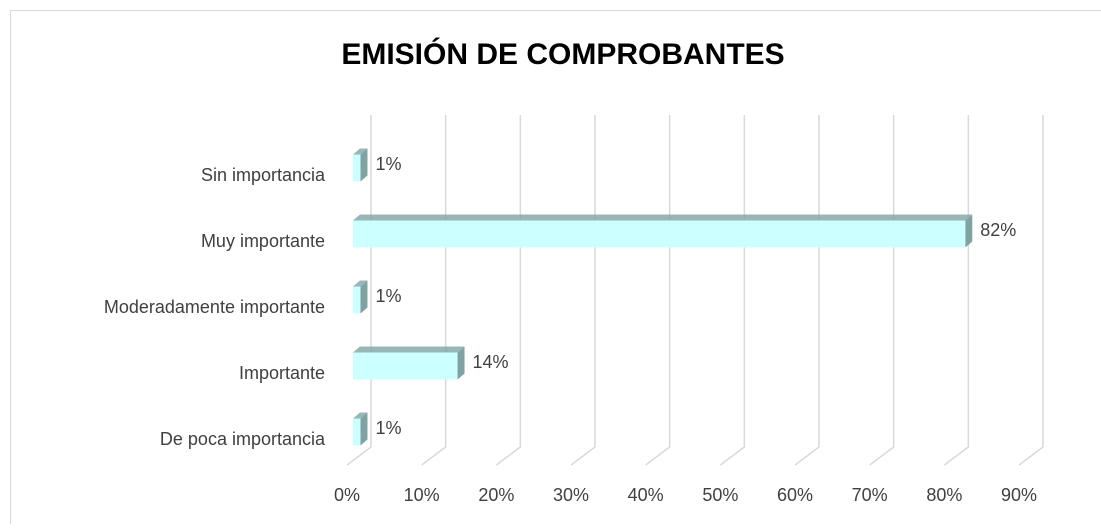 This screenshot has height=529, width=1101. Describe the element at coordinates (944, 495) in the screenshot. I see `x-tick-label: 80%` at that location.